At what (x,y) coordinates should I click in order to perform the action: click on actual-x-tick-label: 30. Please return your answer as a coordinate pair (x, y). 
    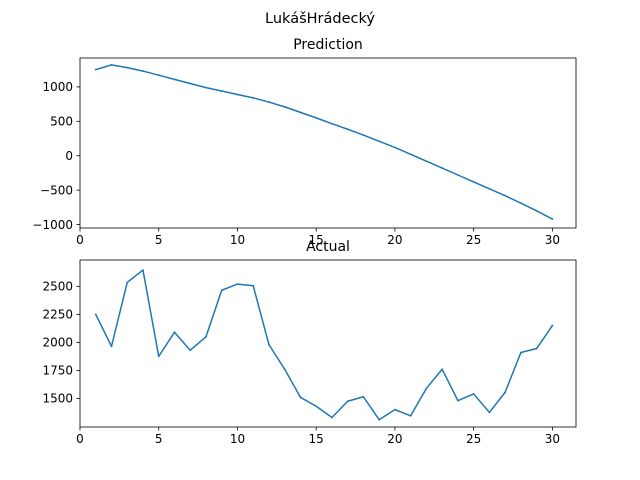
    Looking at the image, I should click on (552, 439).